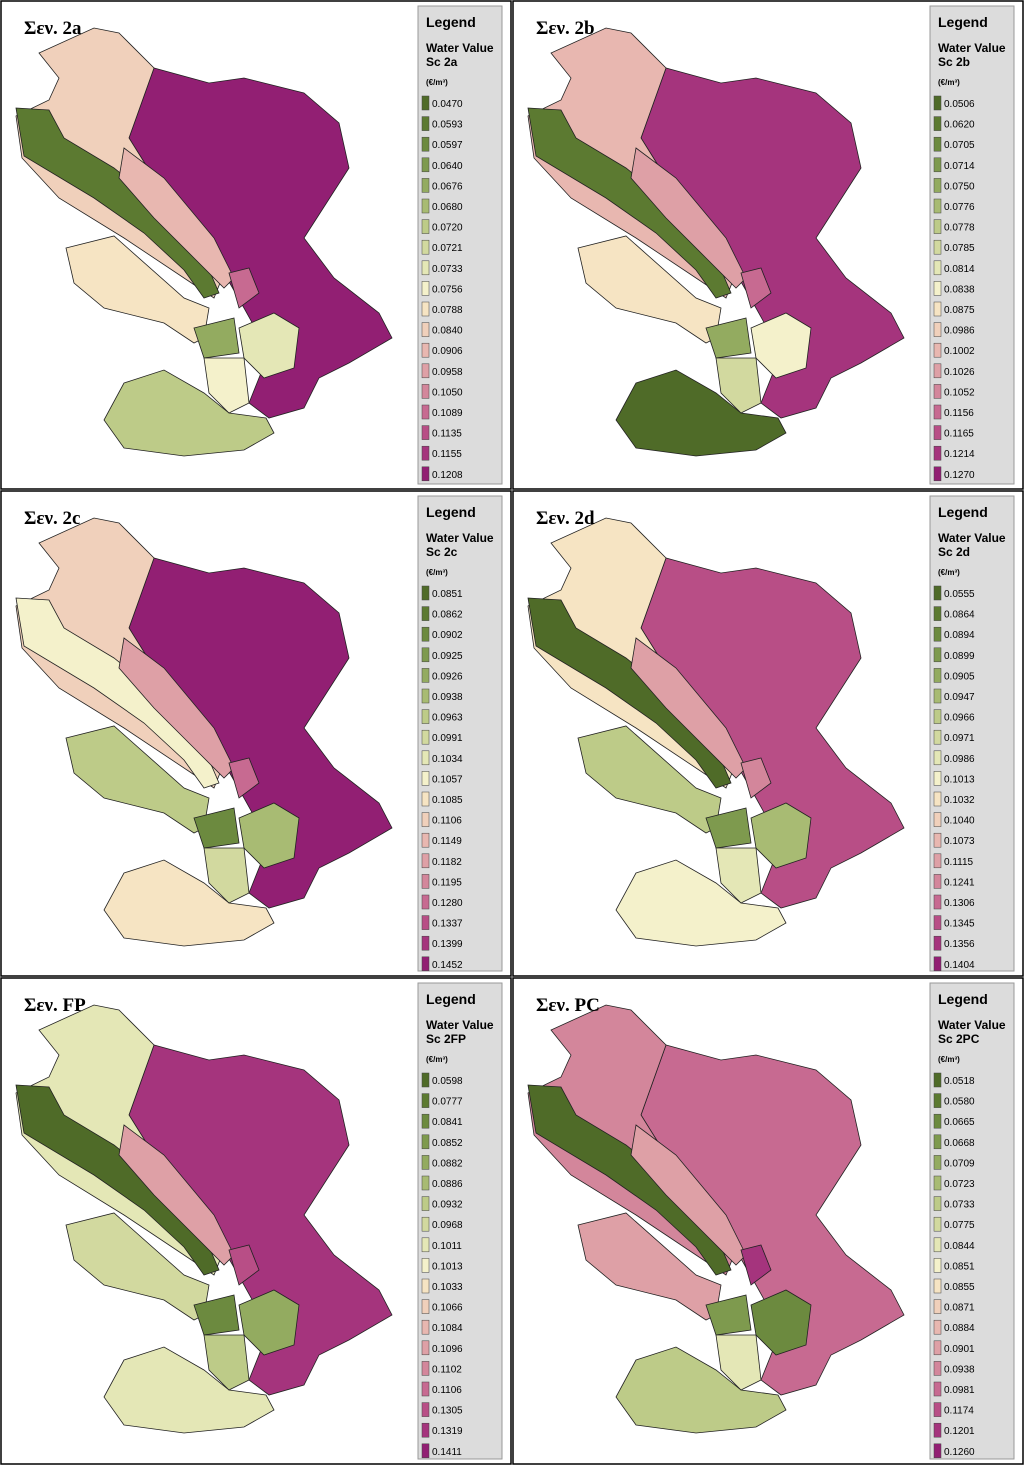 This screenshot has width=1024, height=1465. I want to click on legend-value: 0.0733, so click(959, 1205).